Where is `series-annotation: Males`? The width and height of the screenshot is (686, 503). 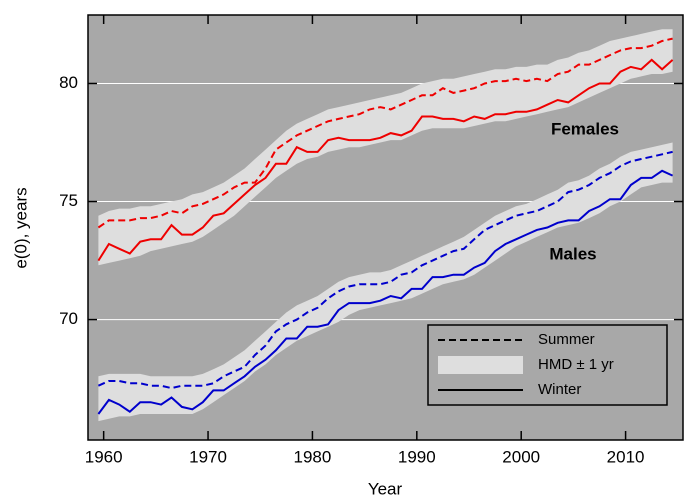
series-annotation: Males is located at coordinates (572, 253).